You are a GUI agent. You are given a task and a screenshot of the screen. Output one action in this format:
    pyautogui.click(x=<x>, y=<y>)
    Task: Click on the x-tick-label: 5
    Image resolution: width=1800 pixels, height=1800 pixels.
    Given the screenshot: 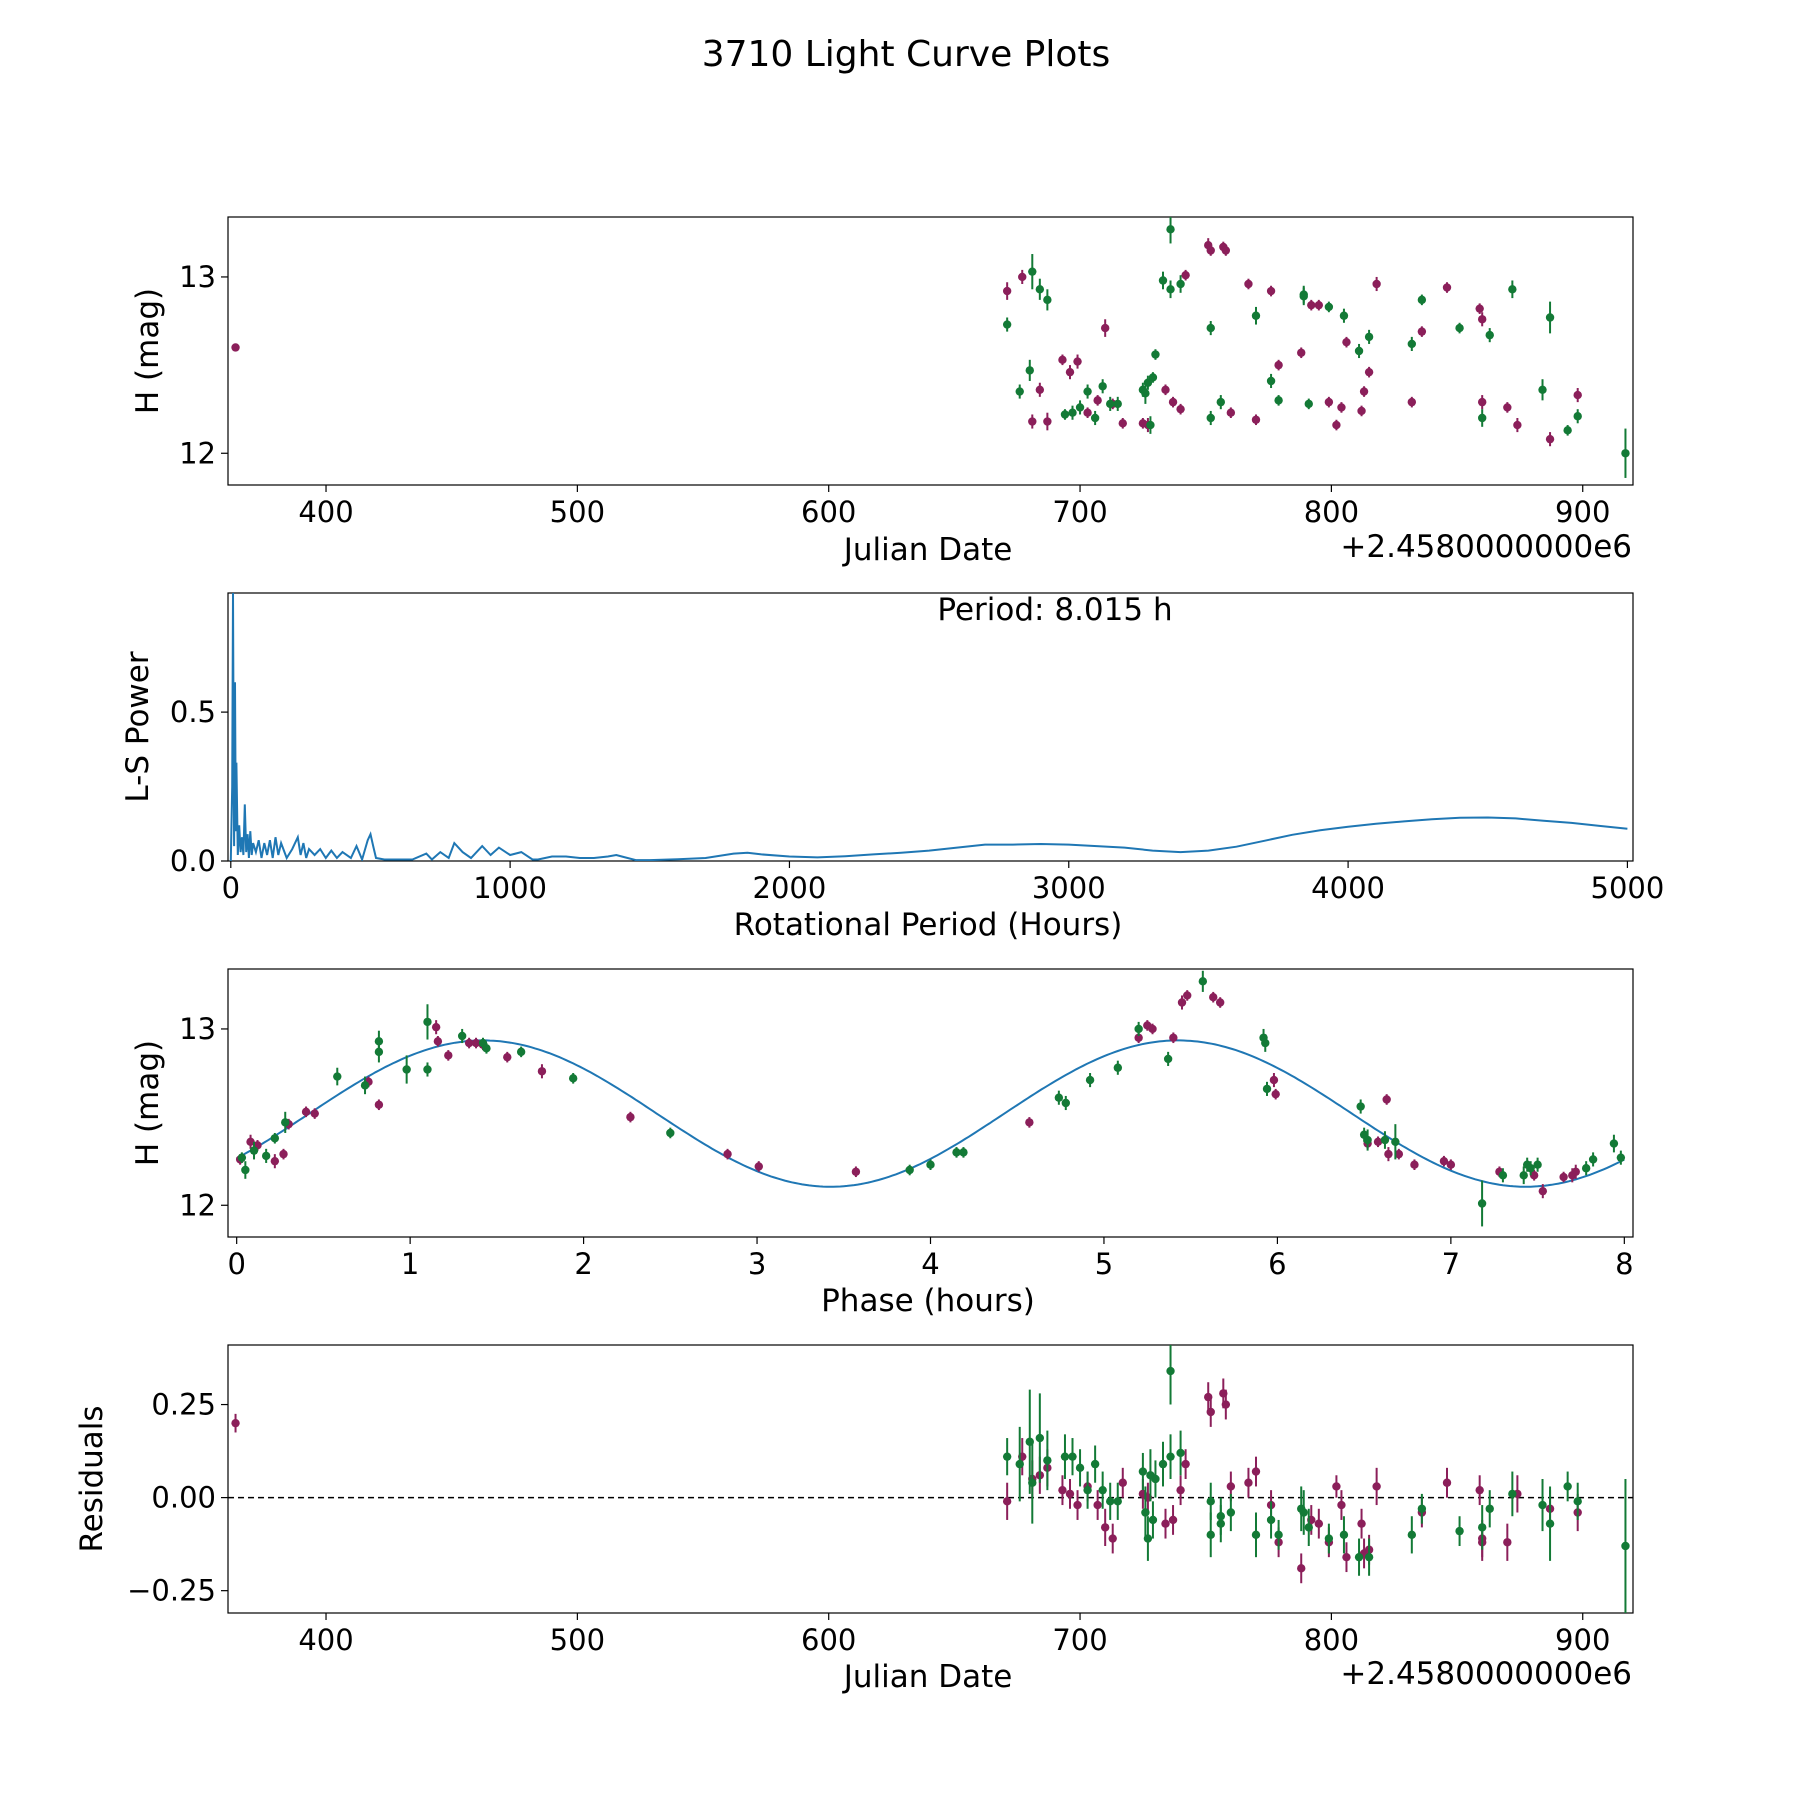 What is the action you would take?
    pyautogui.click(x=1104, y=1264)
    